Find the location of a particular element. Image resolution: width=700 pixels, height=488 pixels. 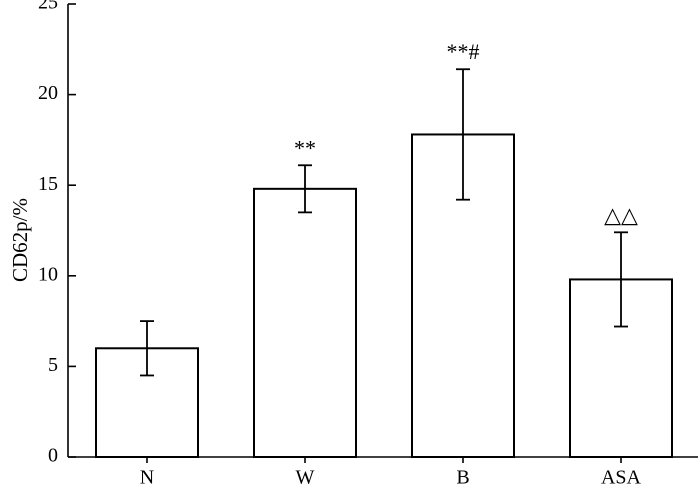

x-tick-label-ASA: ASA is located at coordinates (621, 477).